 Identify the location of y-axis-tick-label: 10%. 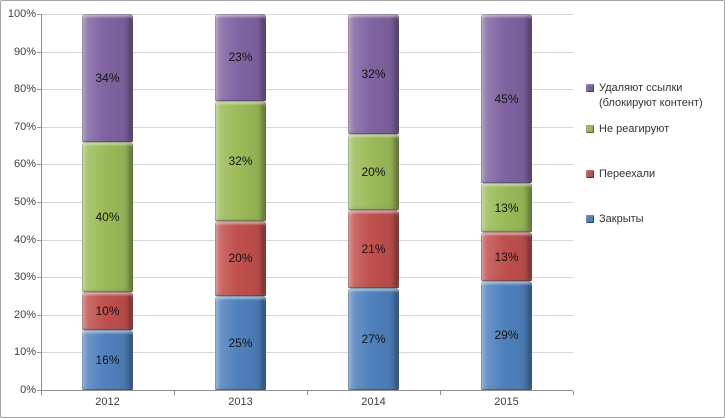
(24, 352).